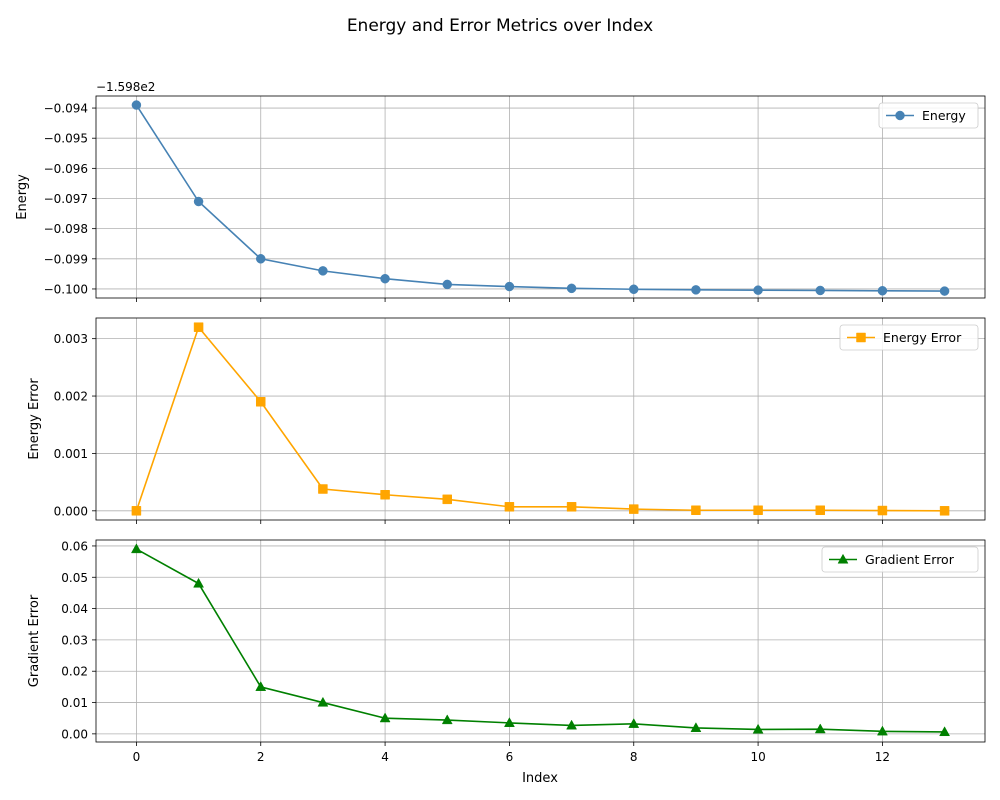  What do you see at coordinates (510, 757) in the screenshot?
I see `x-tick-label: 6` at bounding box center [510, 757].